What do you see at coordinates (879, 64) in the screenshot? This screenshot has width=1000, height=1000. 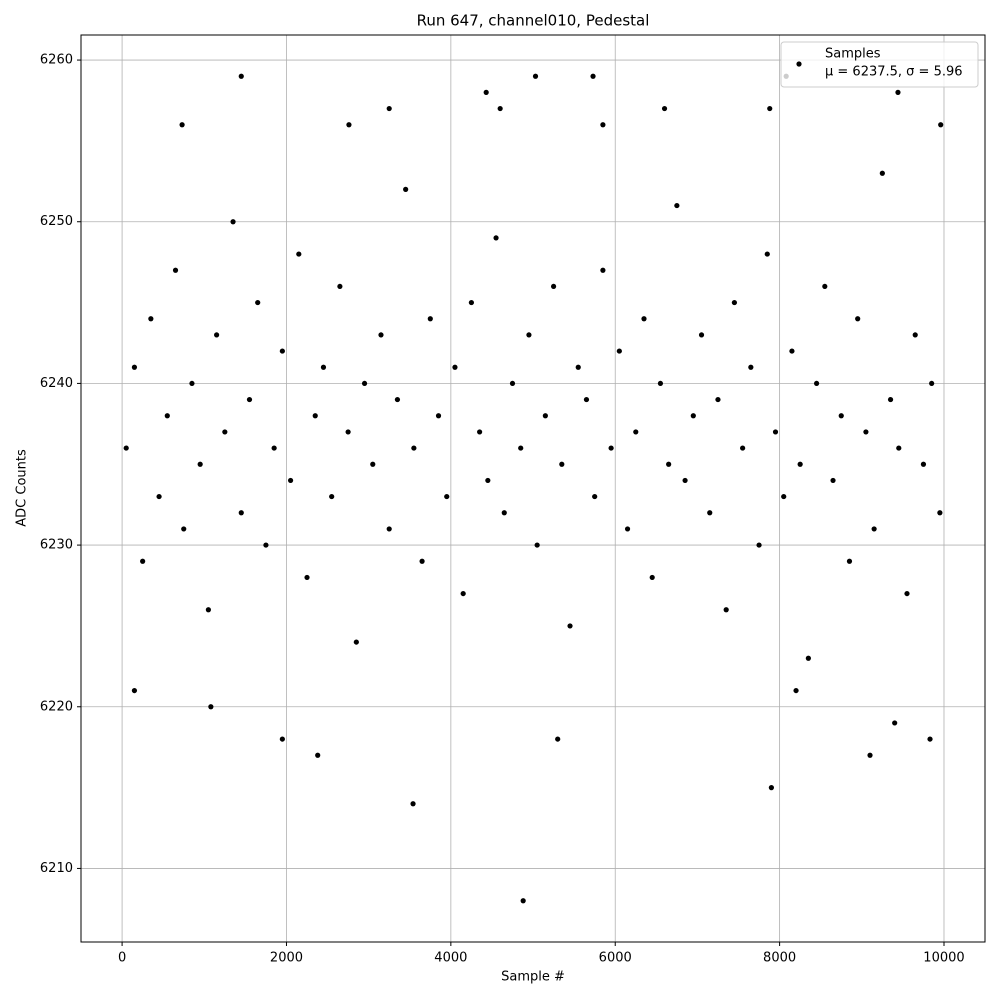 I see `legend-box` at bounding box center [879, 64].